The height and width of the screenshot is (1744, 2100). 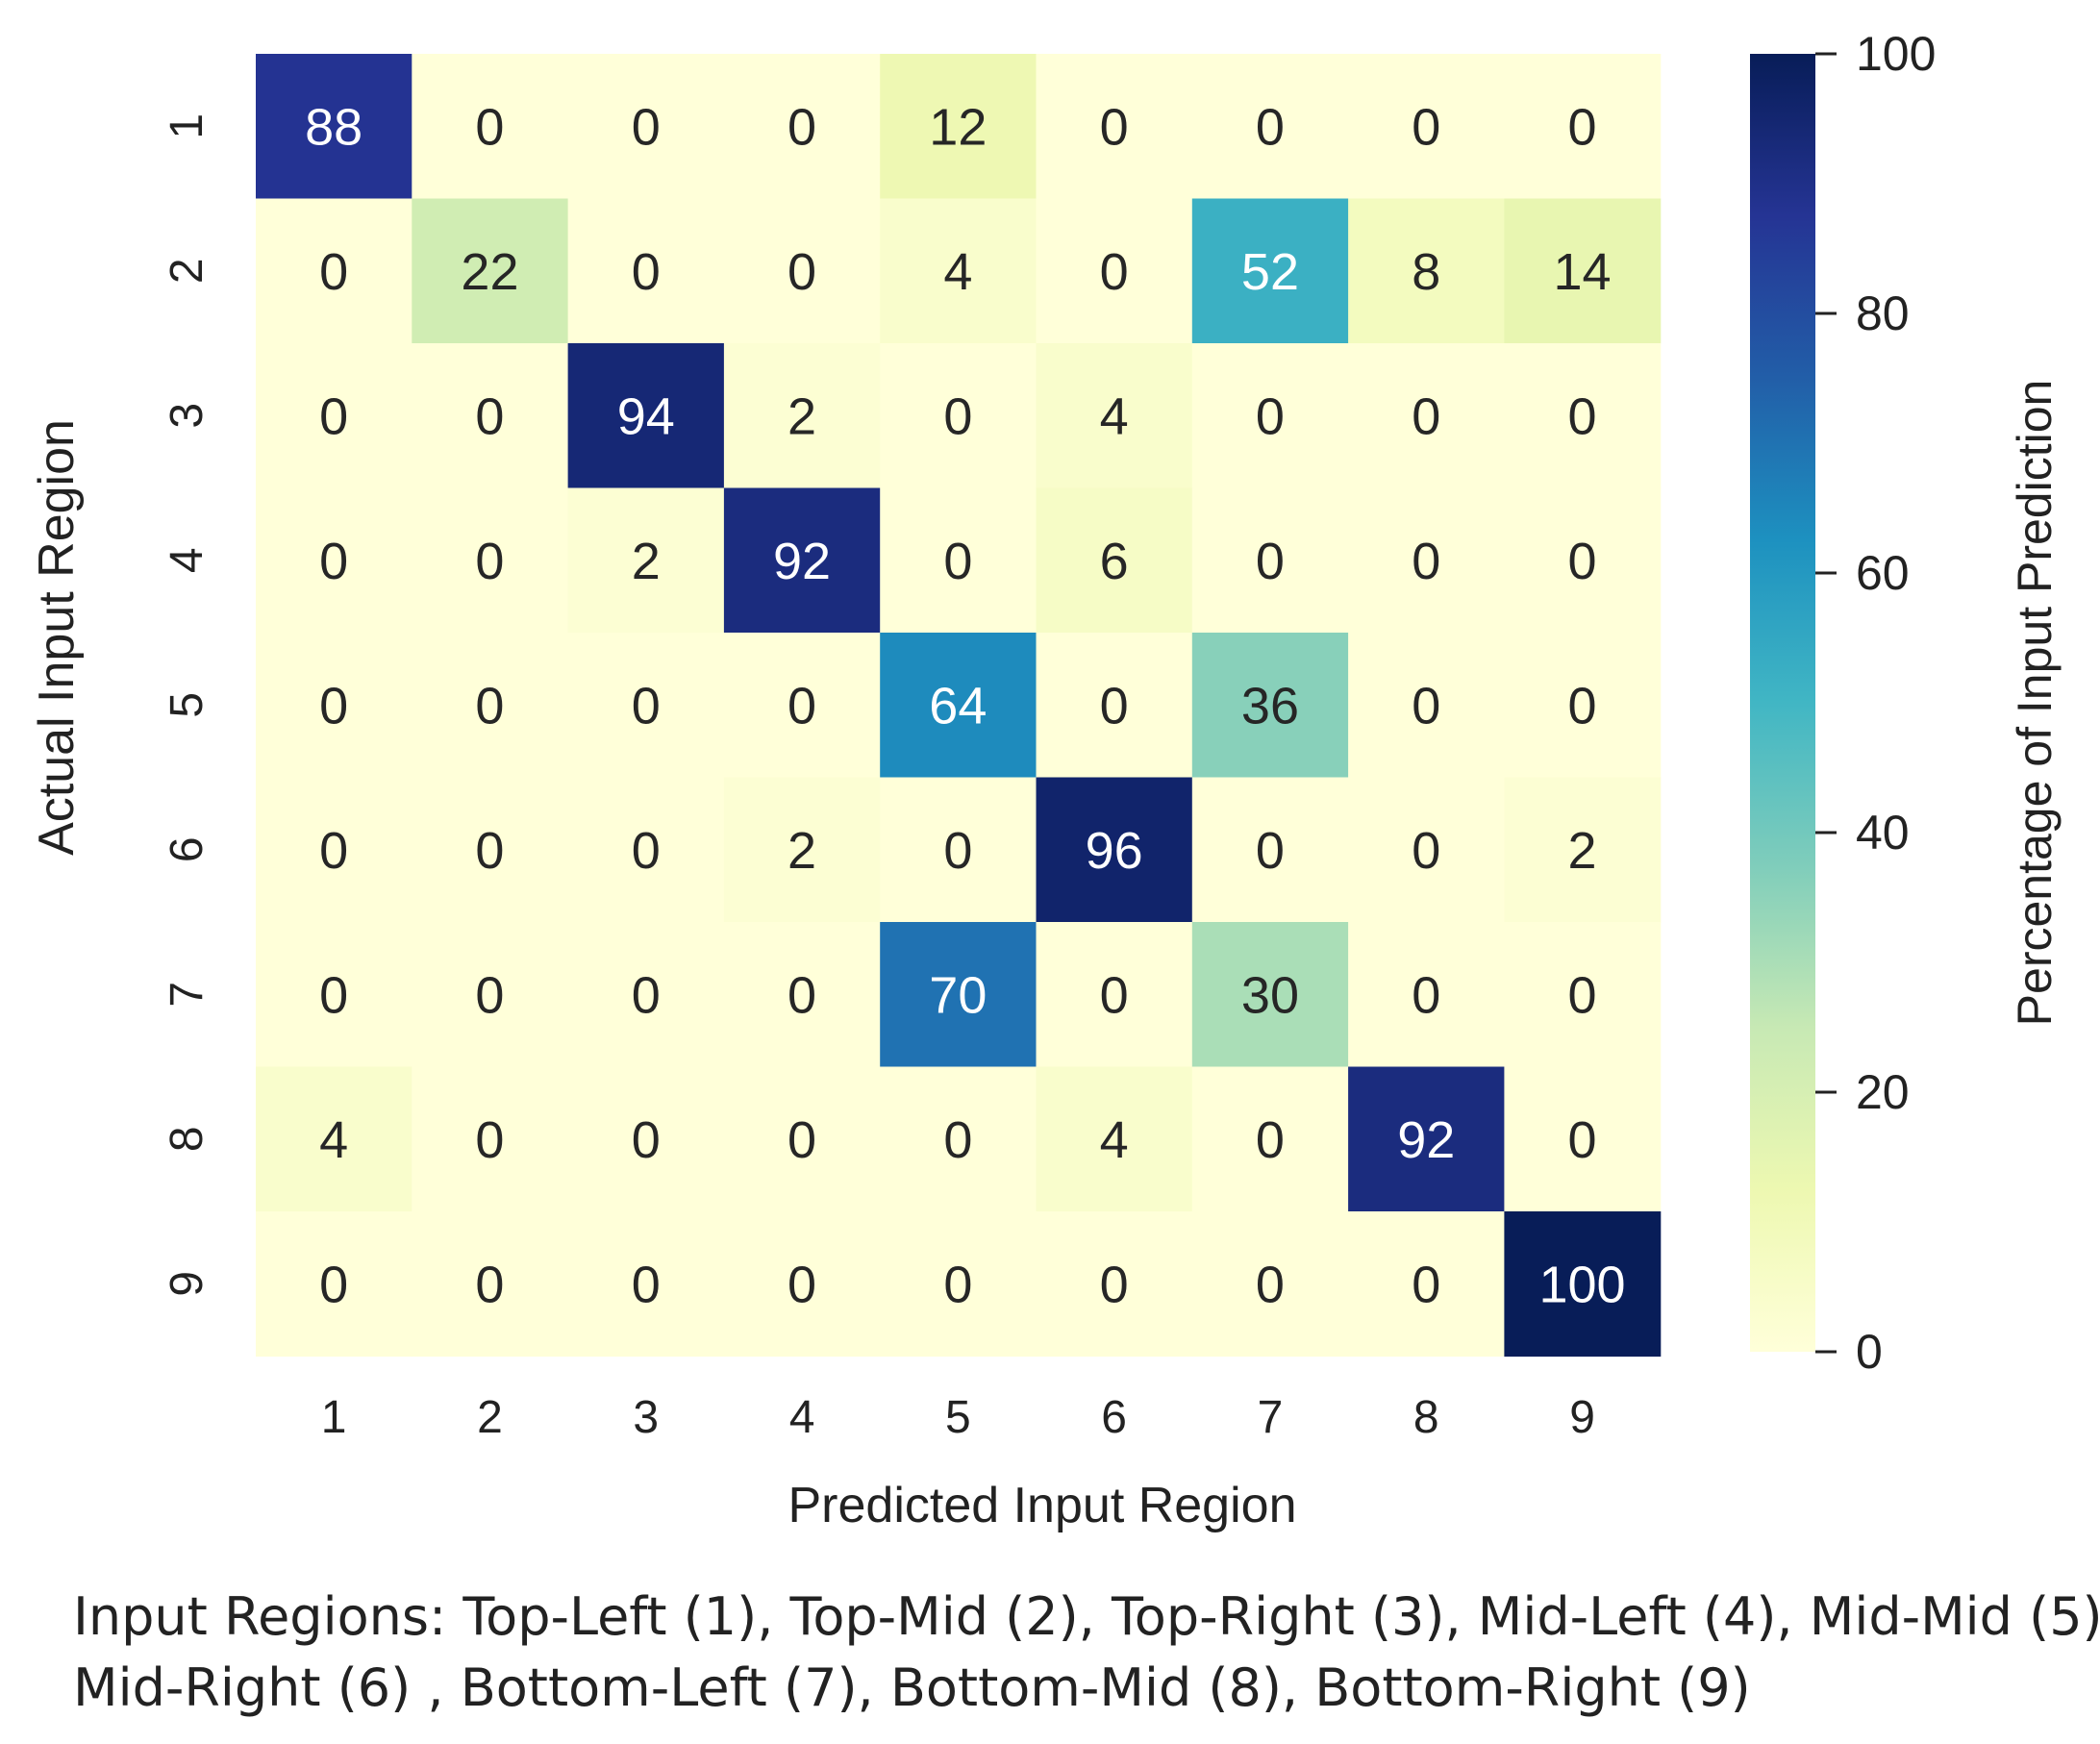 I want to click on cell-value-label: 96, so click(x=1114, y=851).